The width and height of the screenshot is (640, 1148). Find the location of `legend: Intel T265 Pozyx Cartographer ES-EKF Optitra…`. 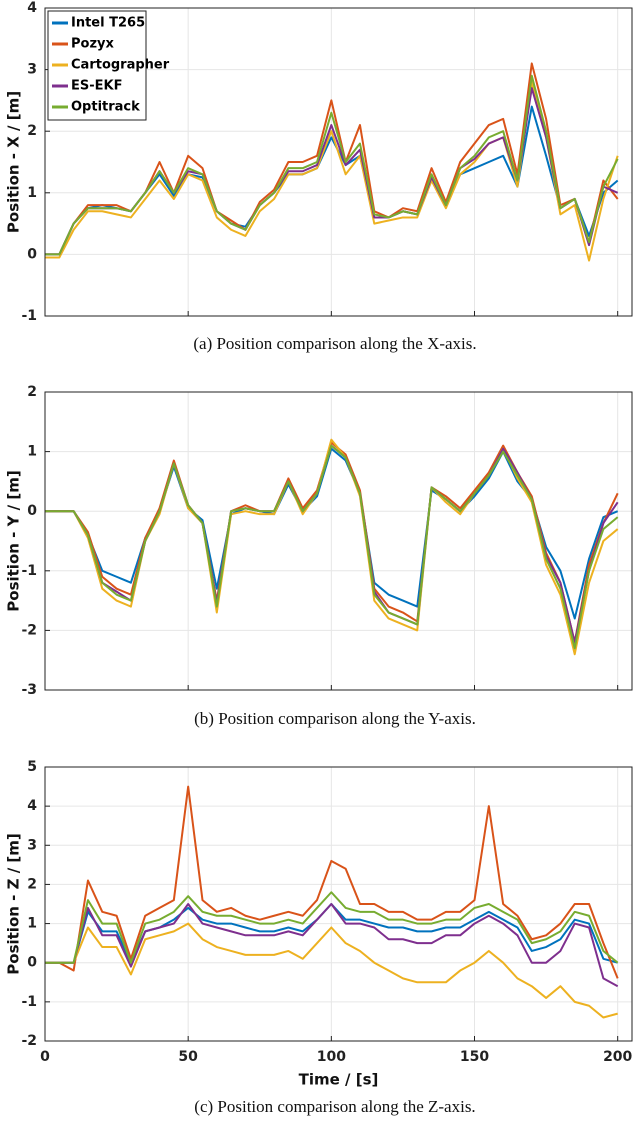

legend: Intel T265 Pozyx Cartographer ES-EKF Optitra… is located at coordinates (108, 65).